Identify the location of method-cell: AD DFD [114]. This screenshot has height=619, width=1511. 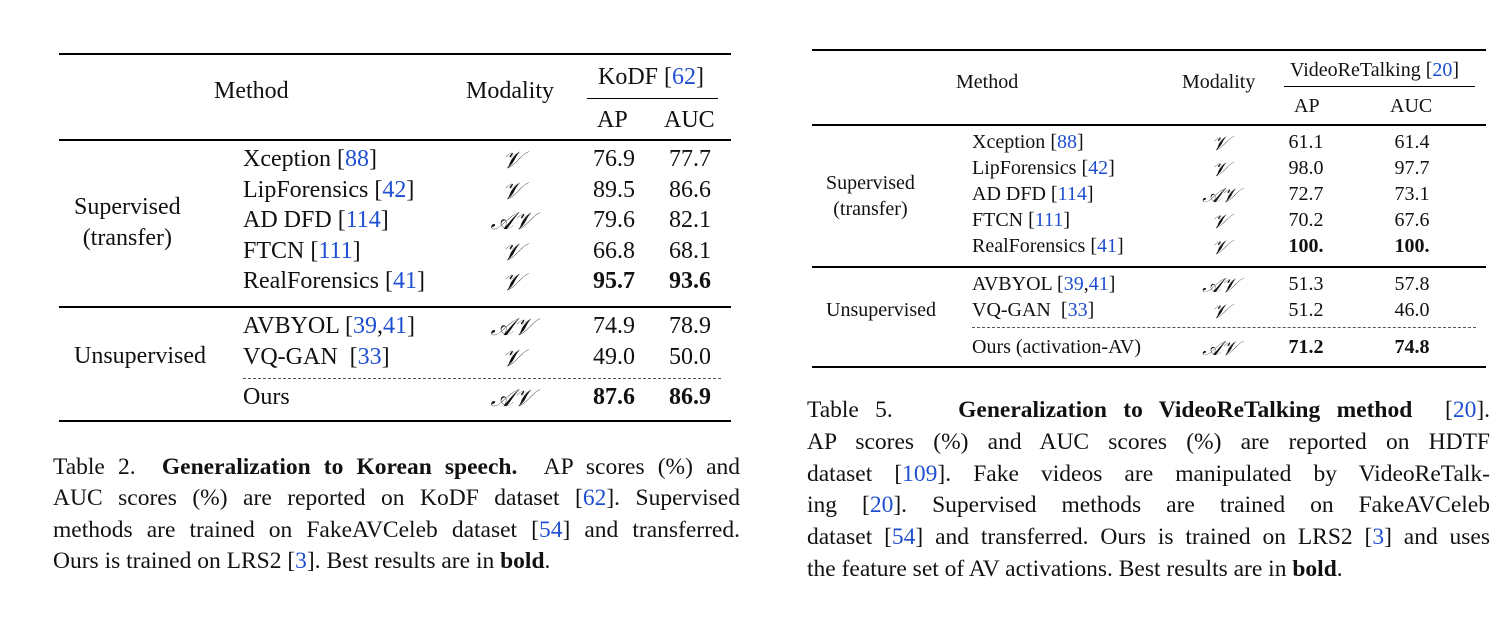
(316, 220).